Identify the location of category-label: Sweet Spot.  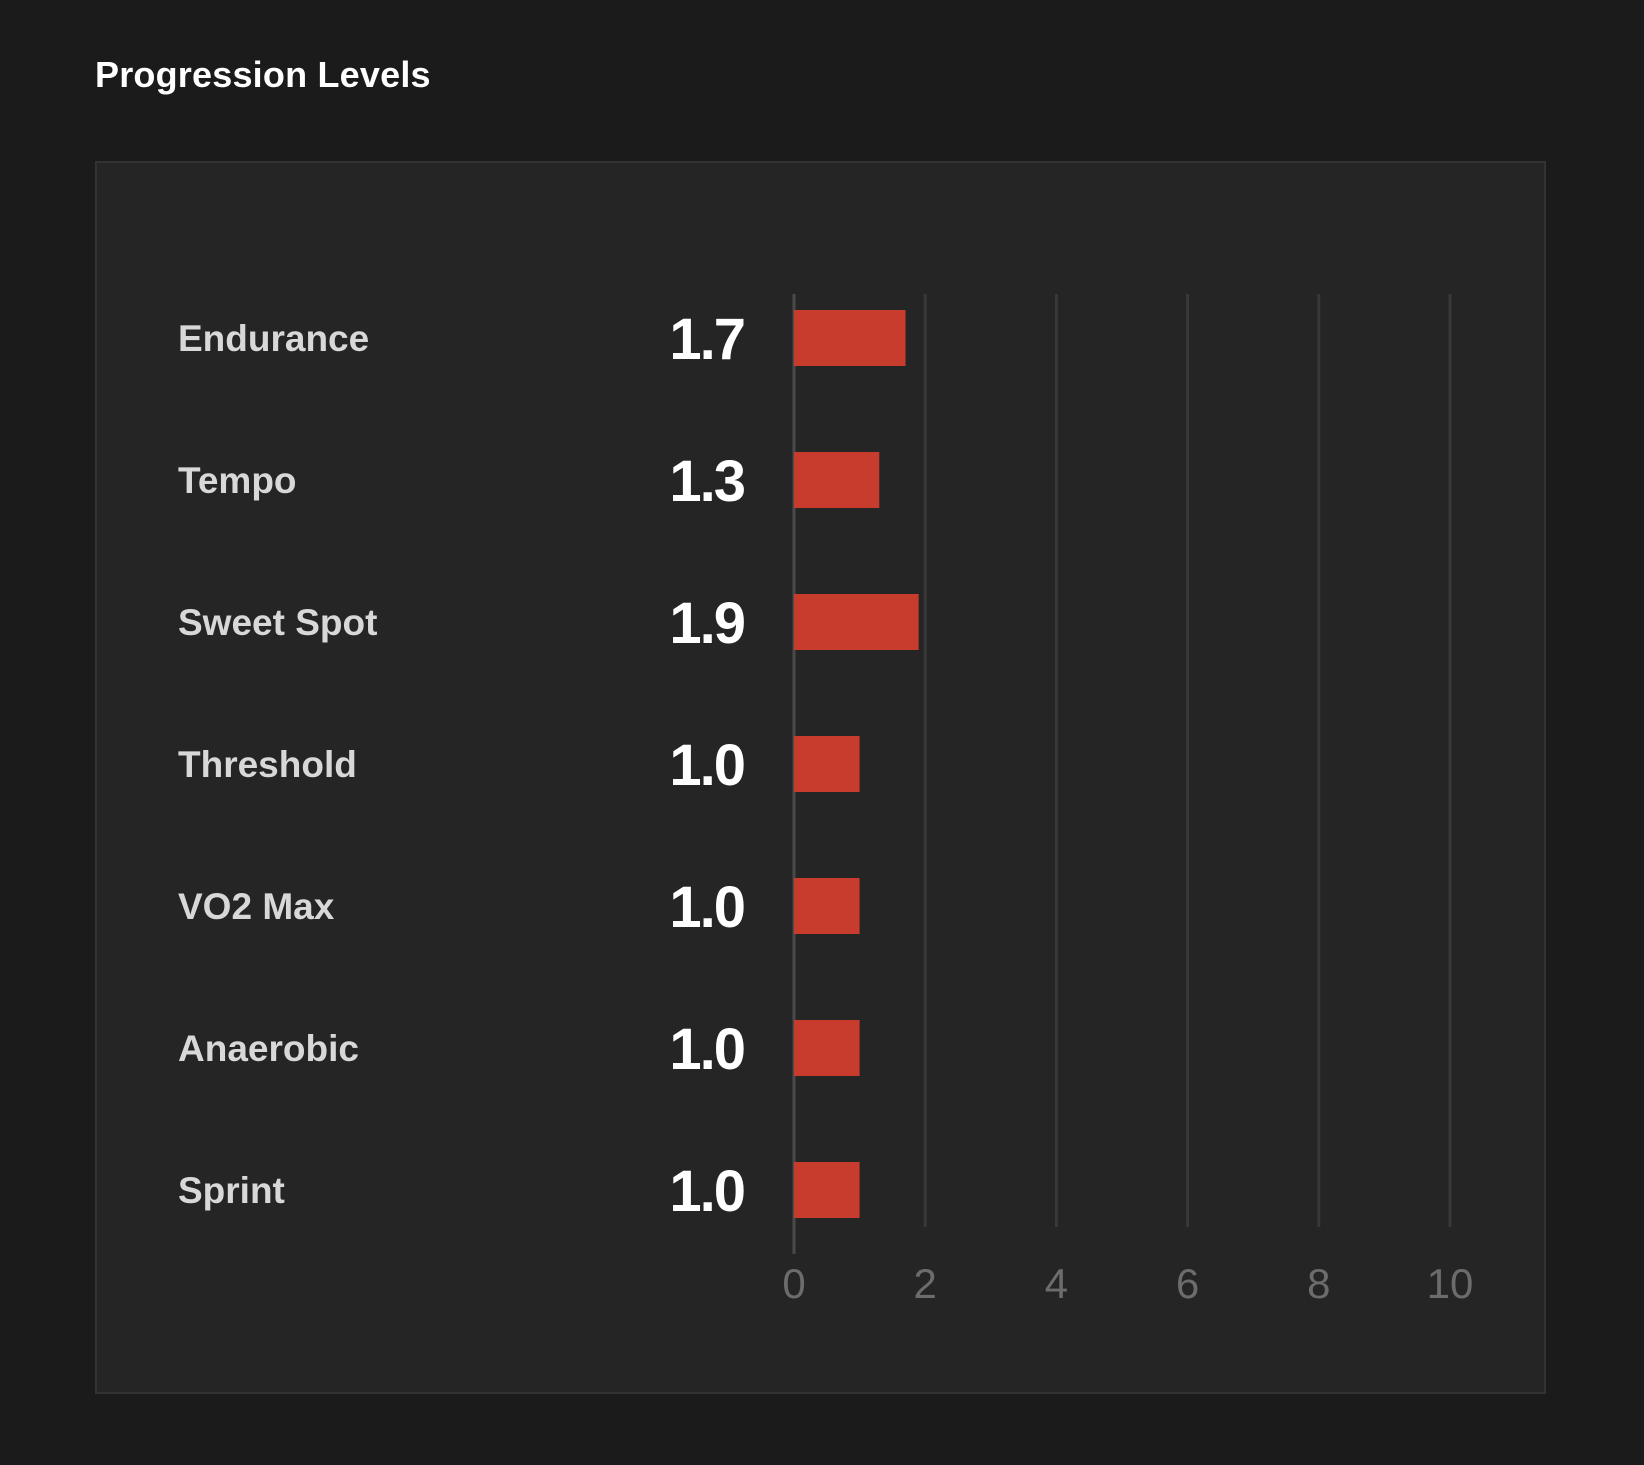
(277, 622).